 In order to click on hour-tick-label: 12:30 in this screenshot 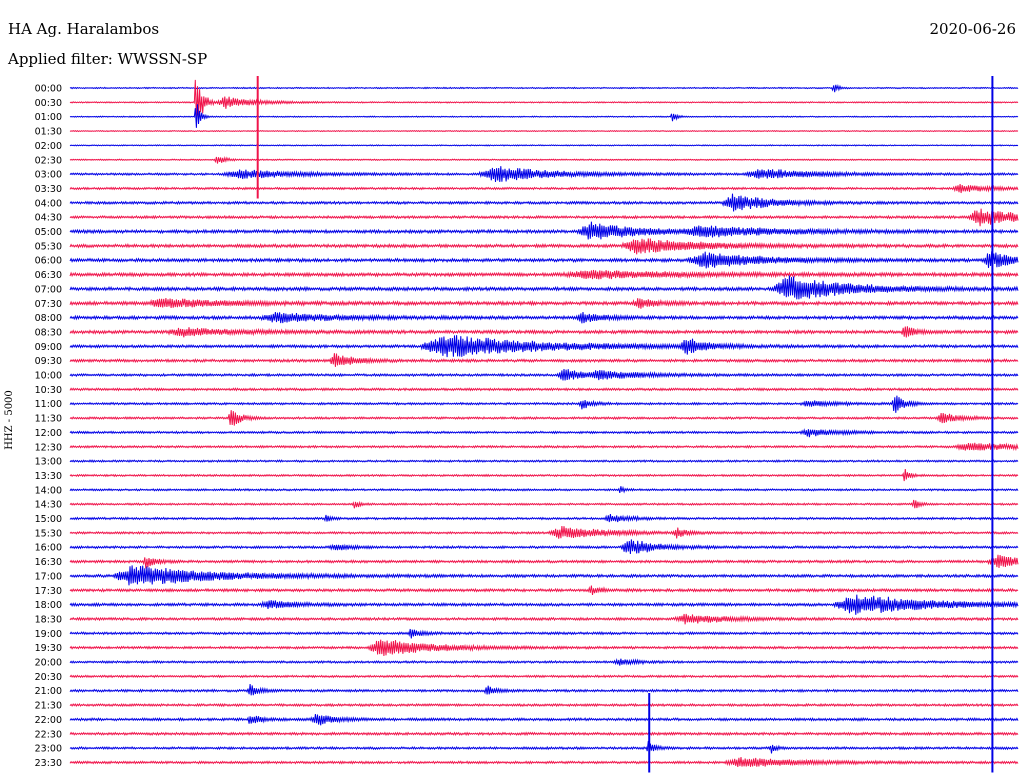, I will do `click(48, 447)`.